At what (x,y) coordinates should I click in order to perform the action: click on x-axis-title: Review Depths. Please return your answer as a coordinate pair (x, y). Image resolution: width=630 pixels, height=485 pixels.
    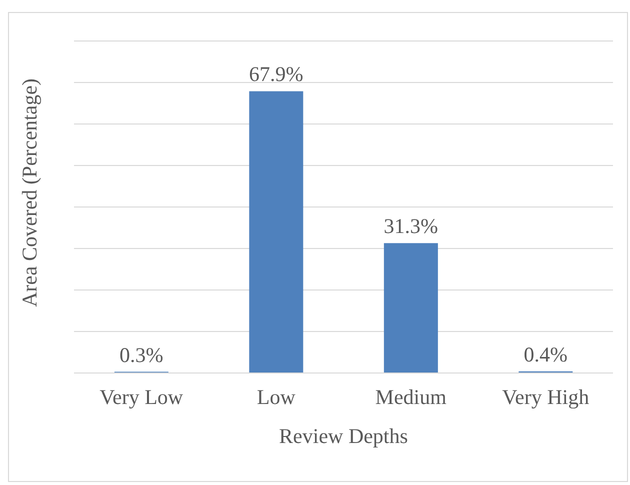
    Looking at the image, I should click on (343, 436).